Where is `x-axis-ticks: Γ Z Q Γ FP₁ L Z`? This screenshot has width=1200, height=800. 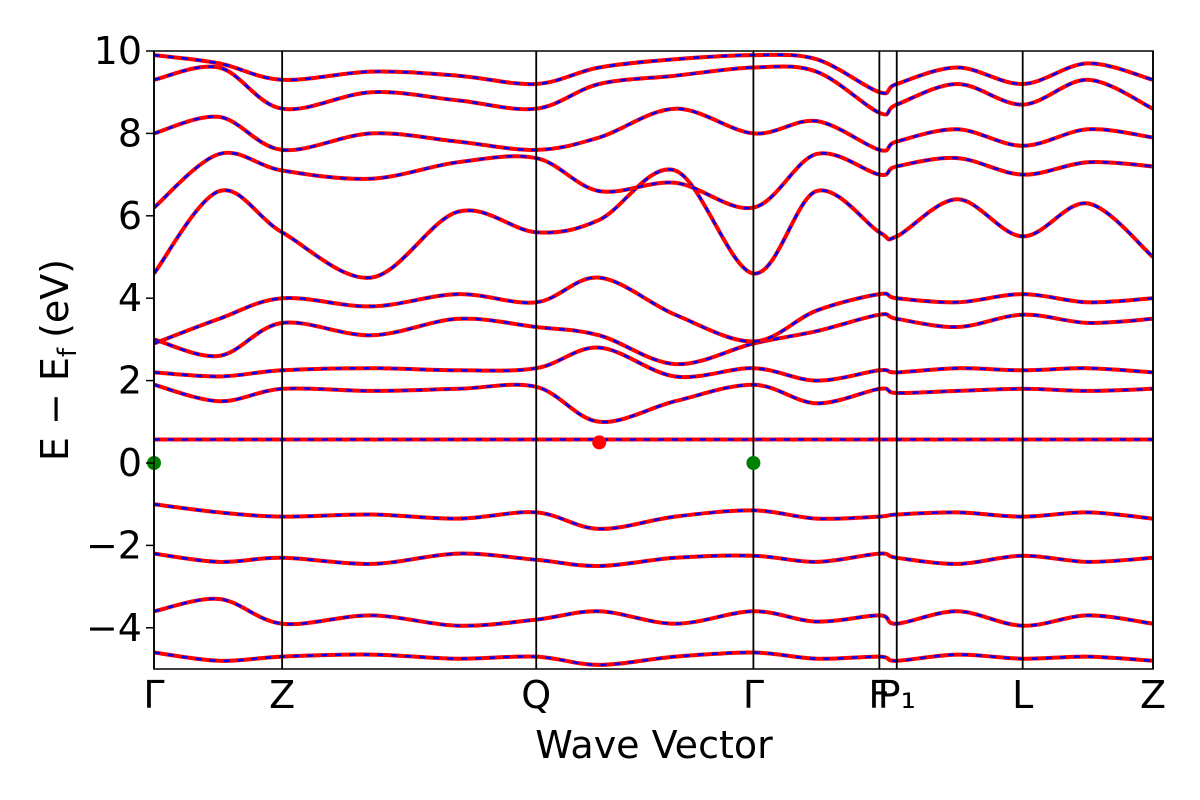 x-axis-ticks: Γ Z Q Γ FP₁ L Z is located at coordinates (654, 695).